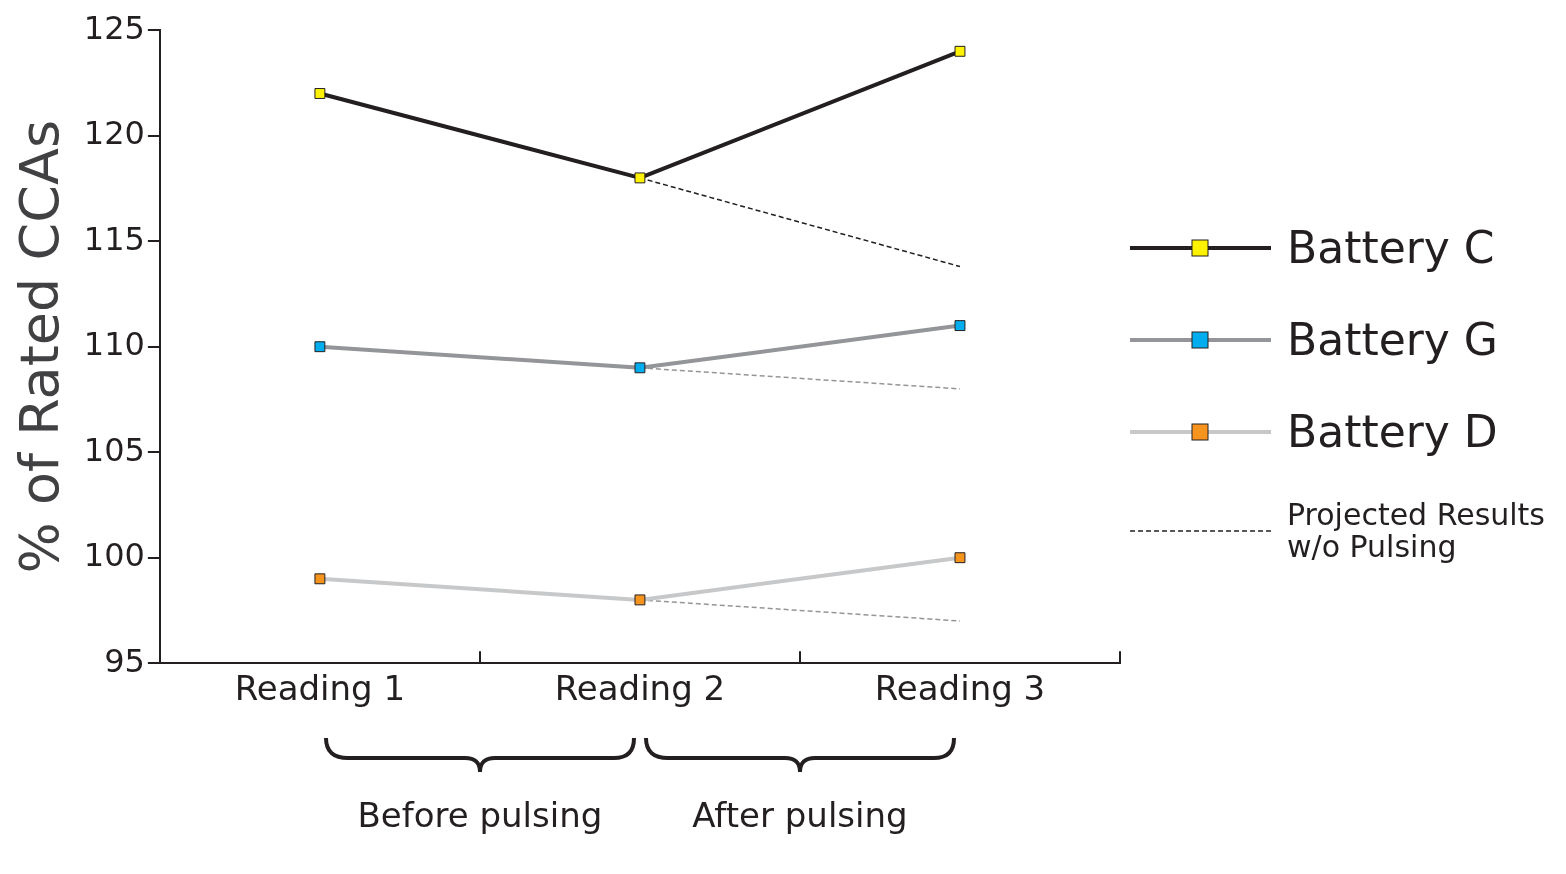 Image resolution: width=1566 pixels, height=874 pixels. I want to click on legend-label: Battery G, so click(1393, 339).